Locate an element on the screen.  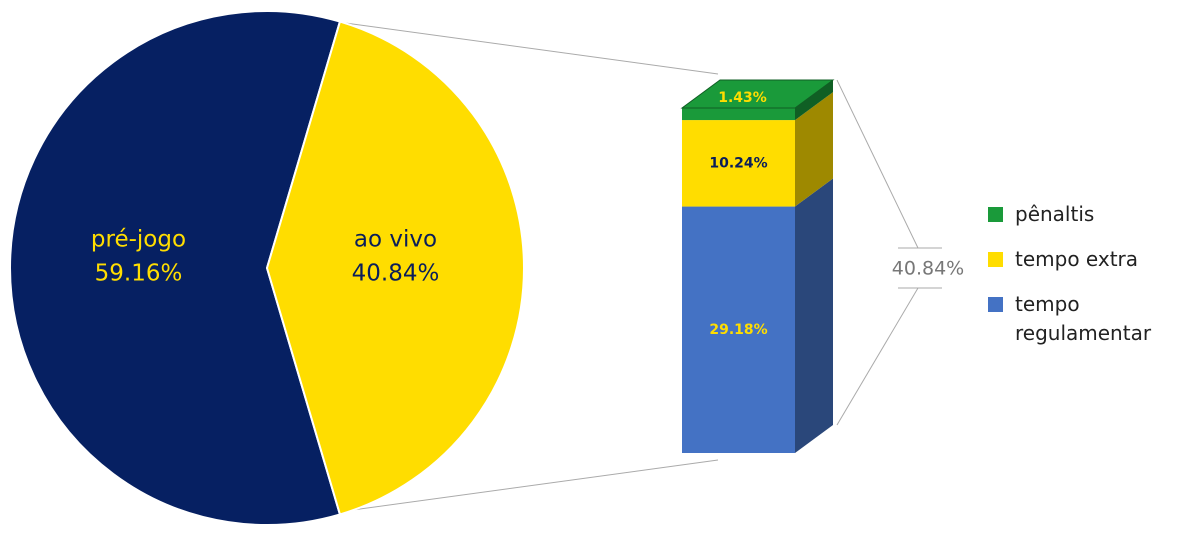
legend-label: tempo extra is located at coordinates (1077, 259).